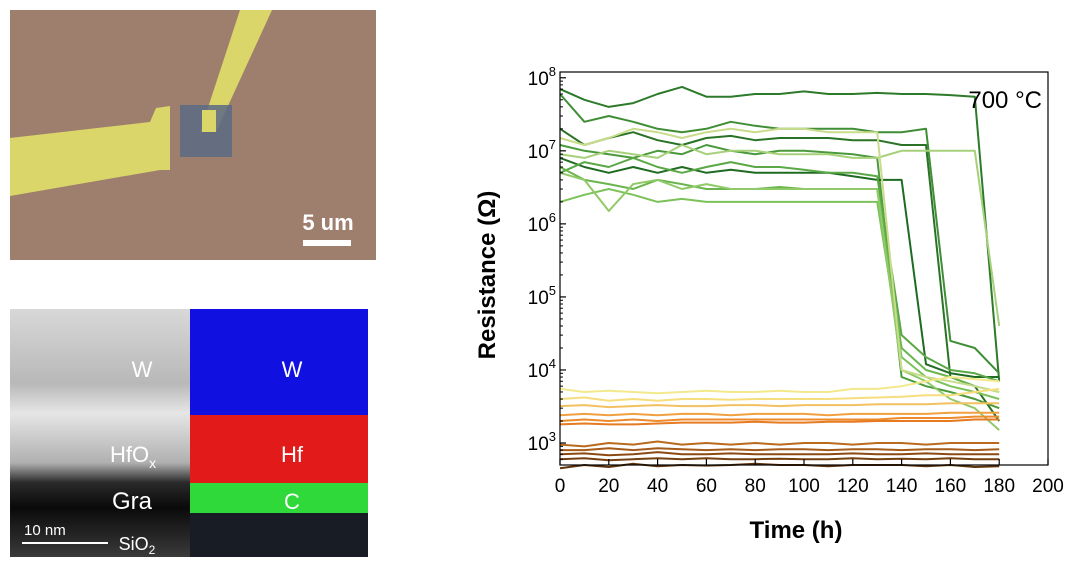  Describe the element at coordinates (999, 486) in the screenshot. I see `x-tick-label: 180` at that location.